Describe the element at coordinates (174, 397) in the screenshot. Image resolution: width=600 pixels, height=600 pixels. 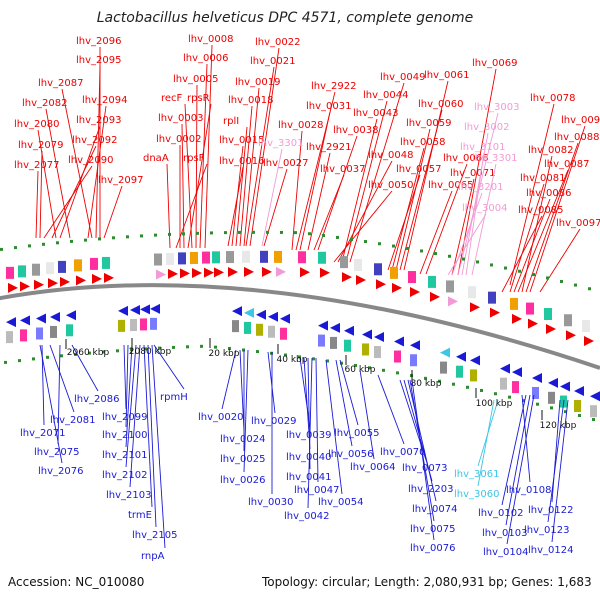
I see `gene-label: rpmH` at that location.